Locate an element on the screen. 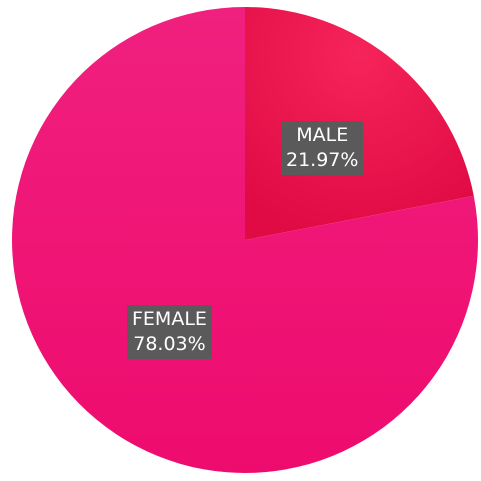  slice-label-male: MALE 21.97% is located at coordinates (322, 148).